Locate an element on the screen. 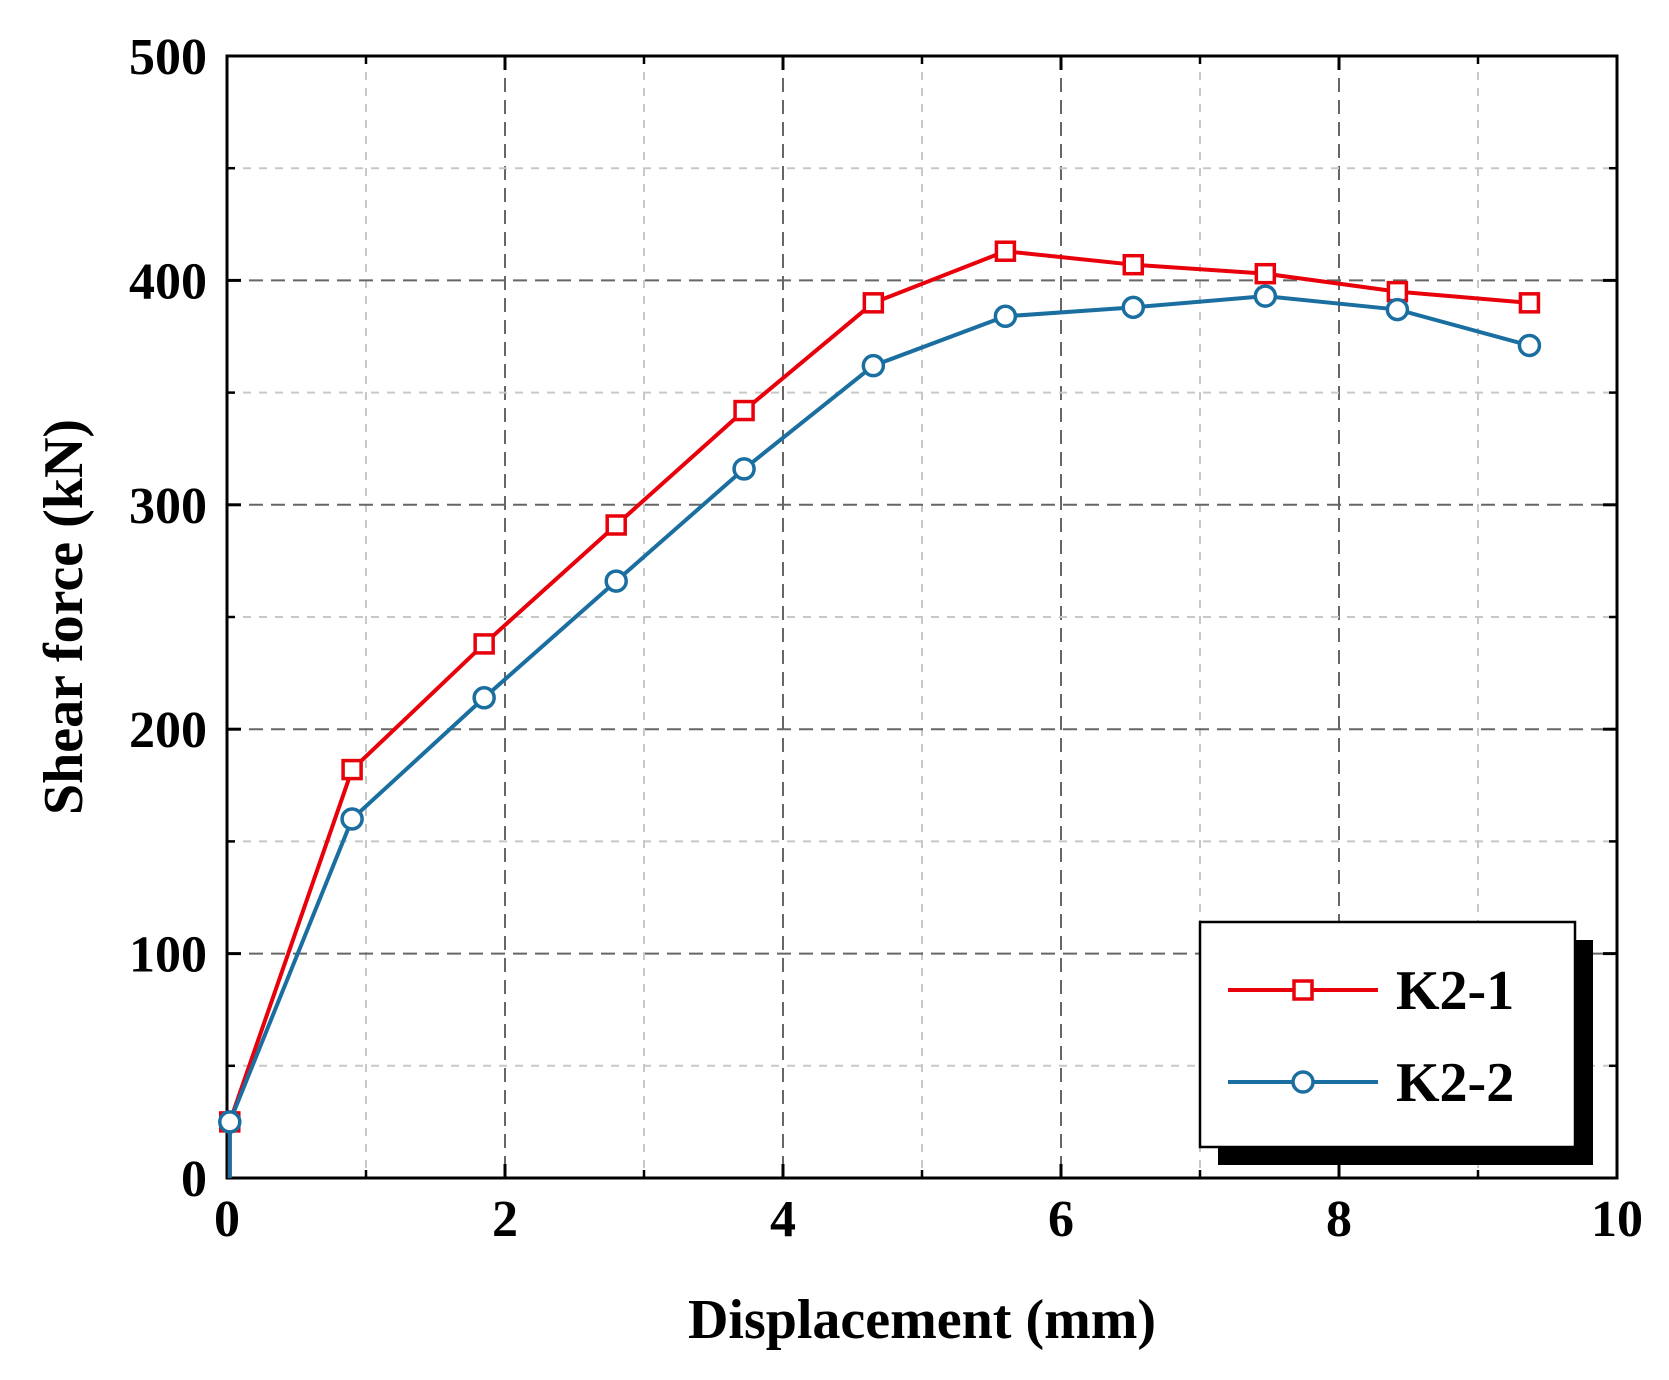 The height and width of the screenshot is (1380, 1669). y-tick-label: 500 is located at coordinates (168, 57).